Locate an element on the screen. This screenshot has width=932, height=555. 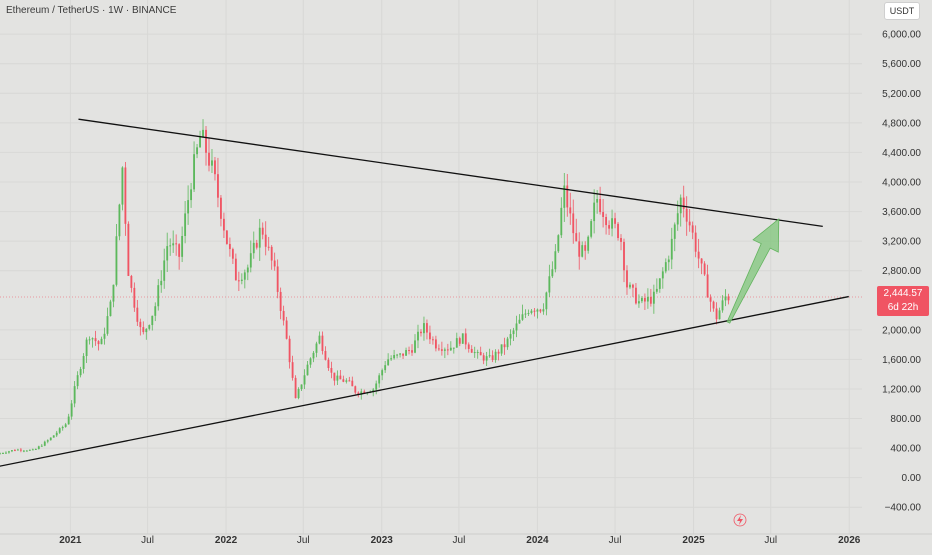
x-axis: 2021 Jul 2022 Jul 2023 Jul 2024 Jul 2025 Jul 2026 is located at coordinates (466, 539).